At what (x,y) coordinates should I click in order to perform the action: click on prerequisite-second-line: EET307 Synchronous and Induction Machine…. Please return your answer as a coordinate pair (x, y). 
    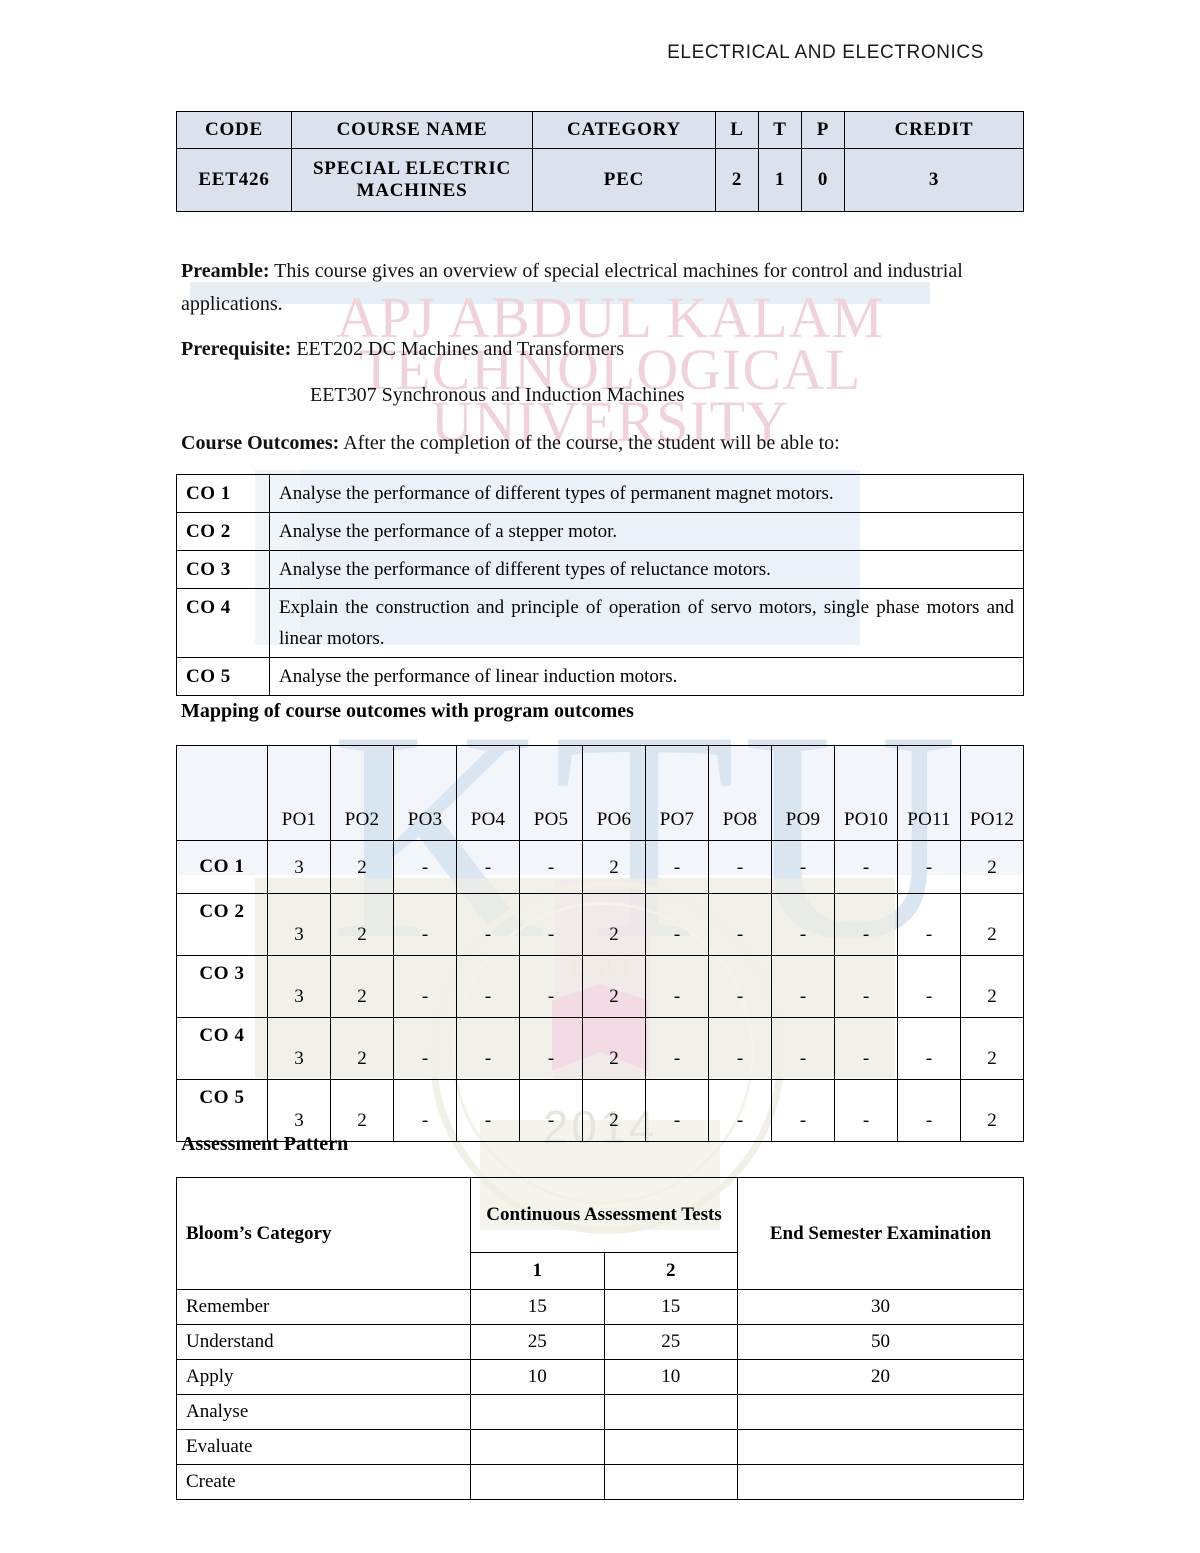
    Looking at the image, I should click on (497, 395).